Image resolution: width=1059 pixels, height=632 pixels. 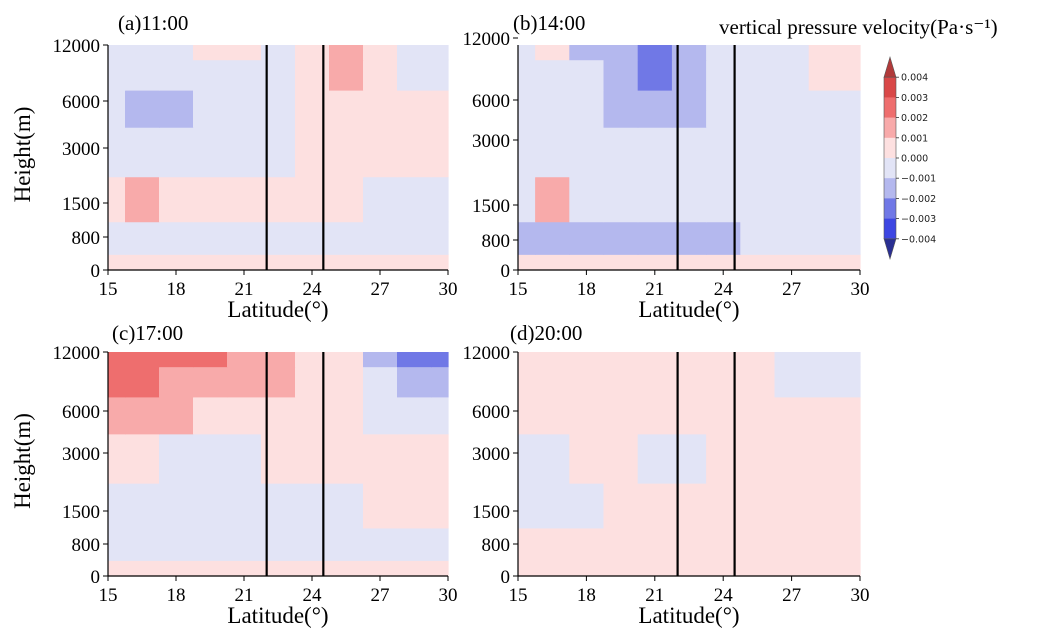 What do you see at coordinates (689, 464) in the screenshot?
I see `heatmap-cells` at bounding box center [689, 464].